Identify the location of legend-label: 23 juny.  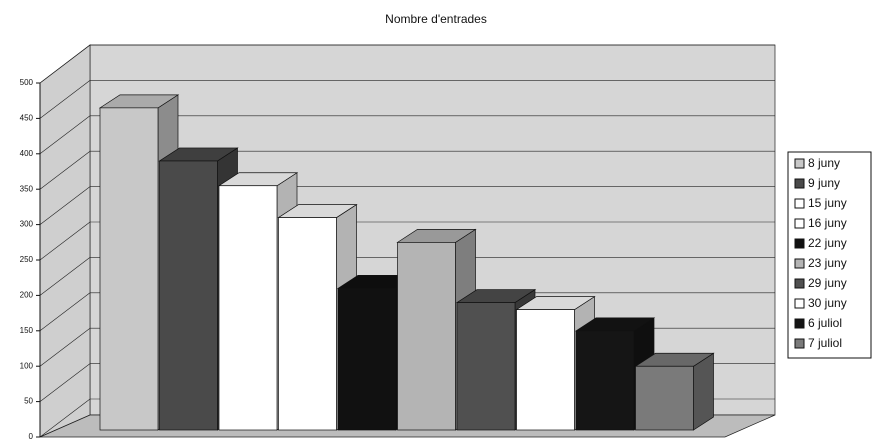
(827, 263).